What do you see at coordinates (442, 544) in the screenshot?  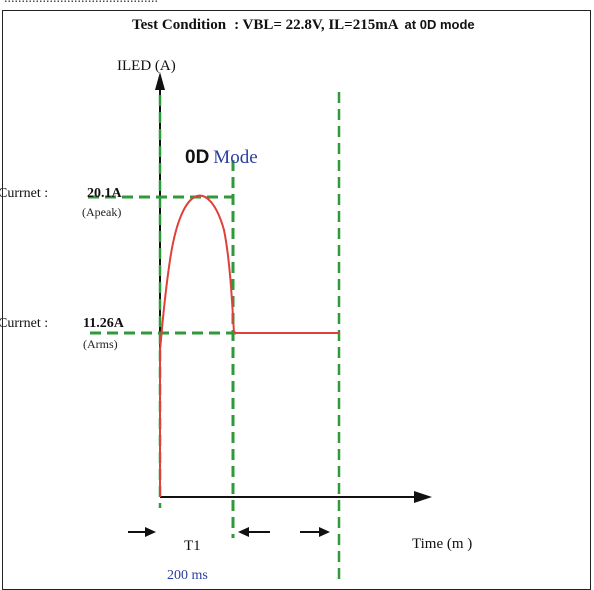 I see `x-axis-label: Time (m )` at bounding box center [442, 544].